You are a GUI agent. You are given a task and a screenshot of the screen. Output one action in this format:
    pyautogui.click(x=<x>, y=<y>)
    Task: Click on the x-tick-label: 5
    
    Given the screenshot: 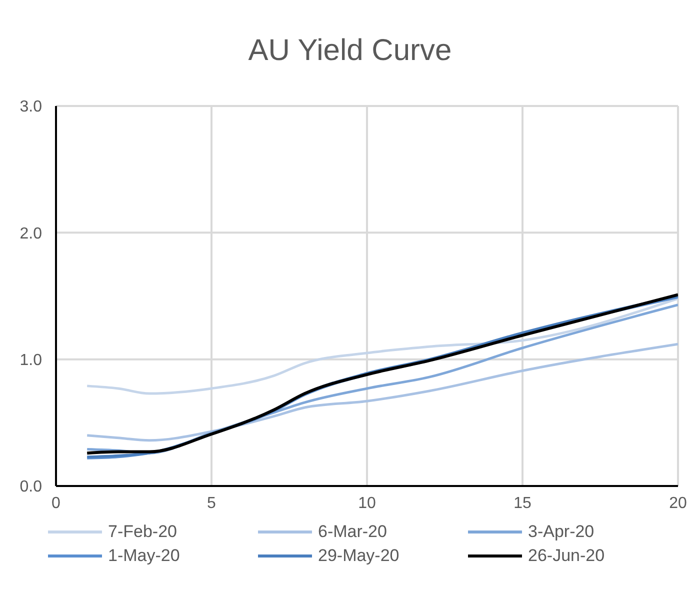 What is the action you would take?
    pyautogui.click(x=211, y=503)
    